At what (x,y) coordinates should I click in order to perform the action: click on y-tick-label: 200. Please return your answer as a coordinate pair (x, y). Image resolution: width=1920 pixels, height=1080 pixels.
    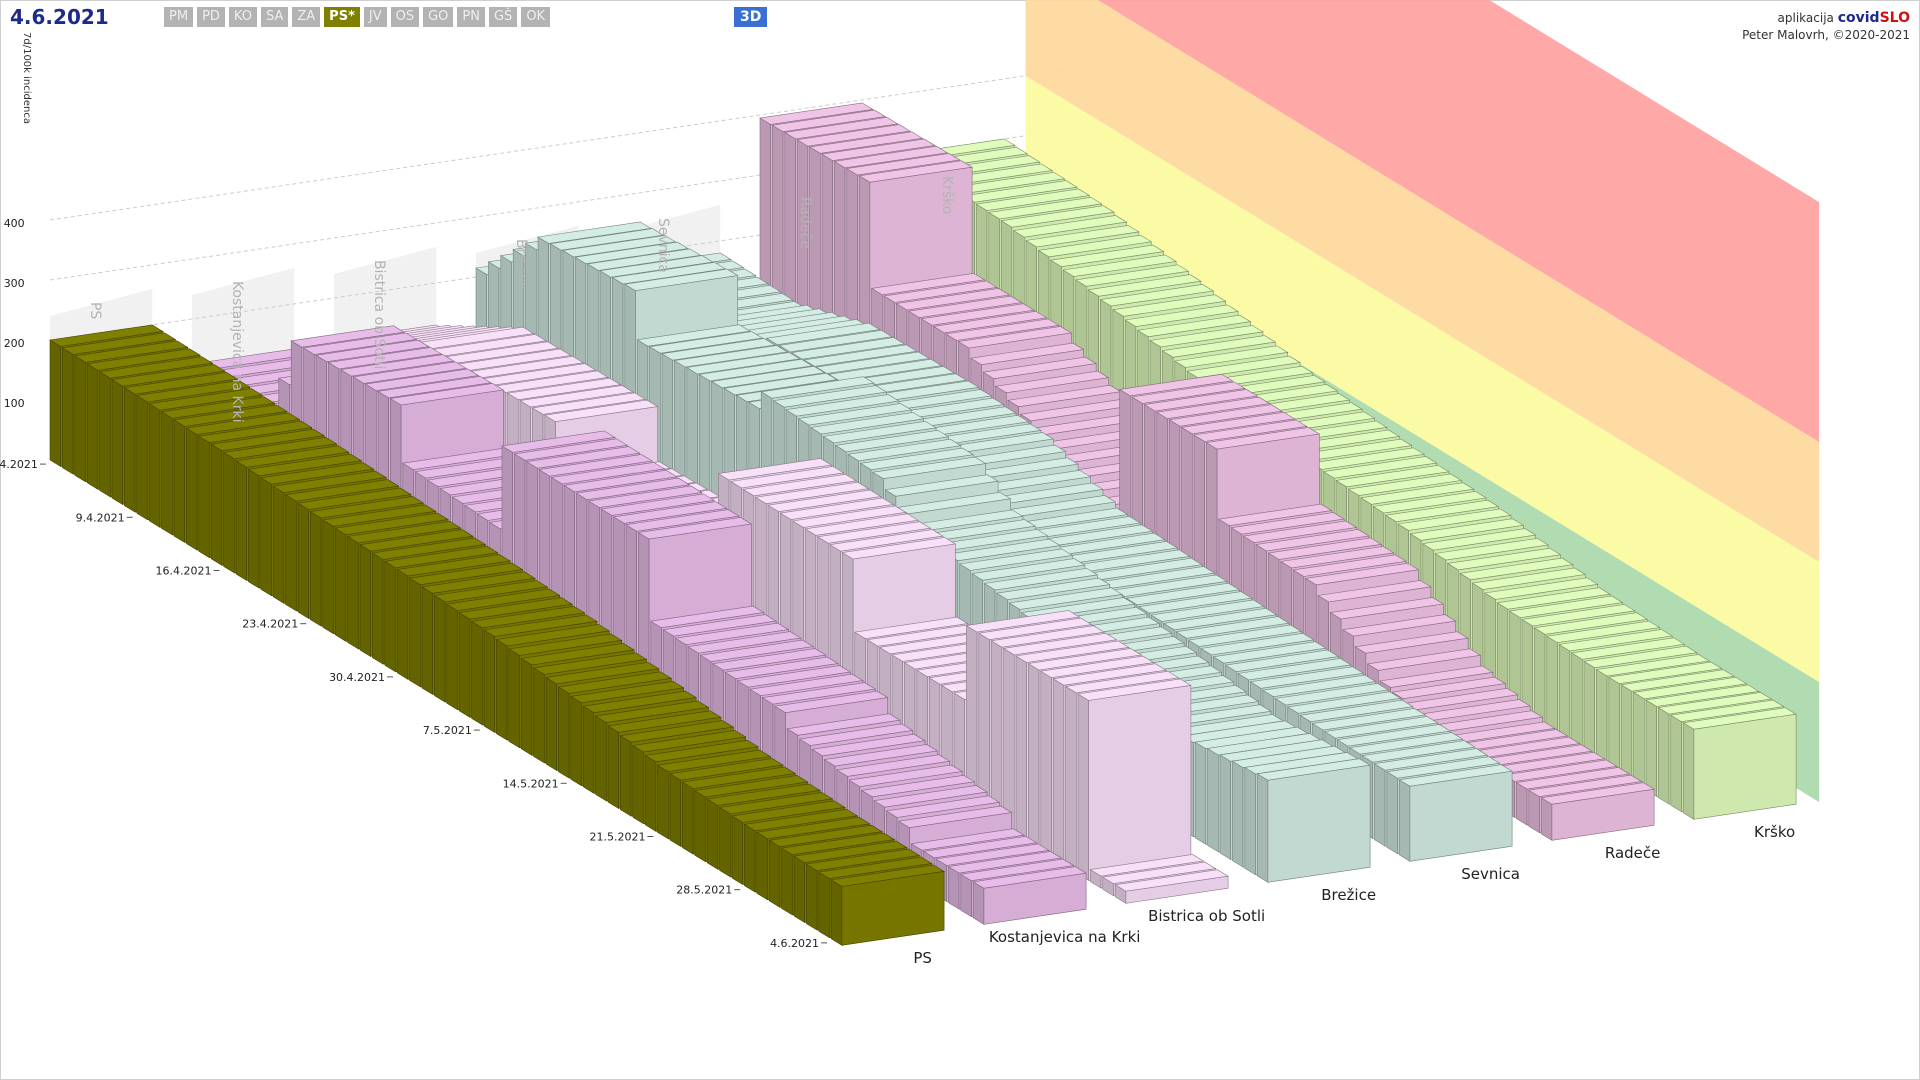
    Looking at the image, I should click on (14, 343).